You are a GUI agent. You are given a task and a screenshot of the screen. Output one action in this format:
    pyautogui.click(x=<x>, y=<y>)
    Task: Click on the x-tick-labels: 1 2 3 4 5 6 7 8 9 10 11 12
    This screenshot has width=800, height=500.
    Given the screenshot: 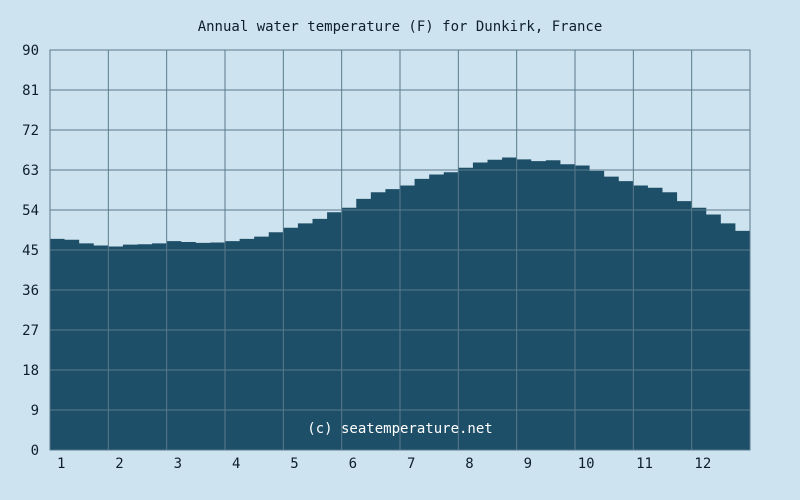 What is the action you would take?
    pyautogui.click(x=384, y=464)
    